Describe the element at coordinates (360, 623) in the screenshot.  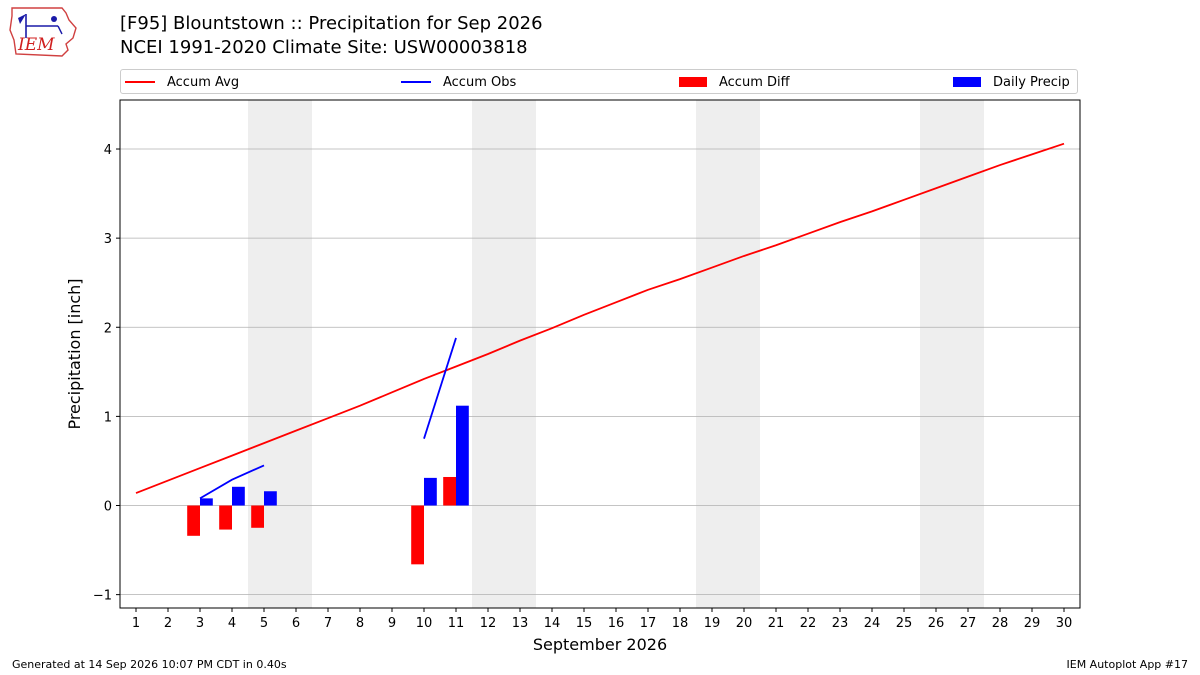
I see `x-tick-label: 8` at that location.